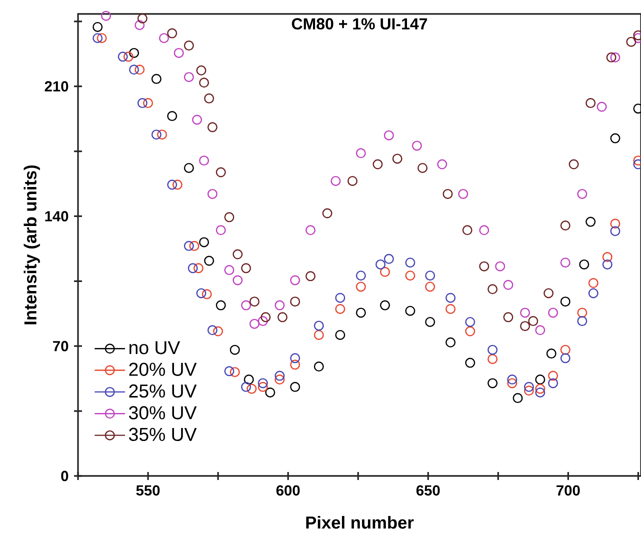 This screenshot has width=641, height=541. What do you see at coordinates (56, 216) in the screenshot?
I see `y-tick-label: 140` at bounding box center [56, 216].